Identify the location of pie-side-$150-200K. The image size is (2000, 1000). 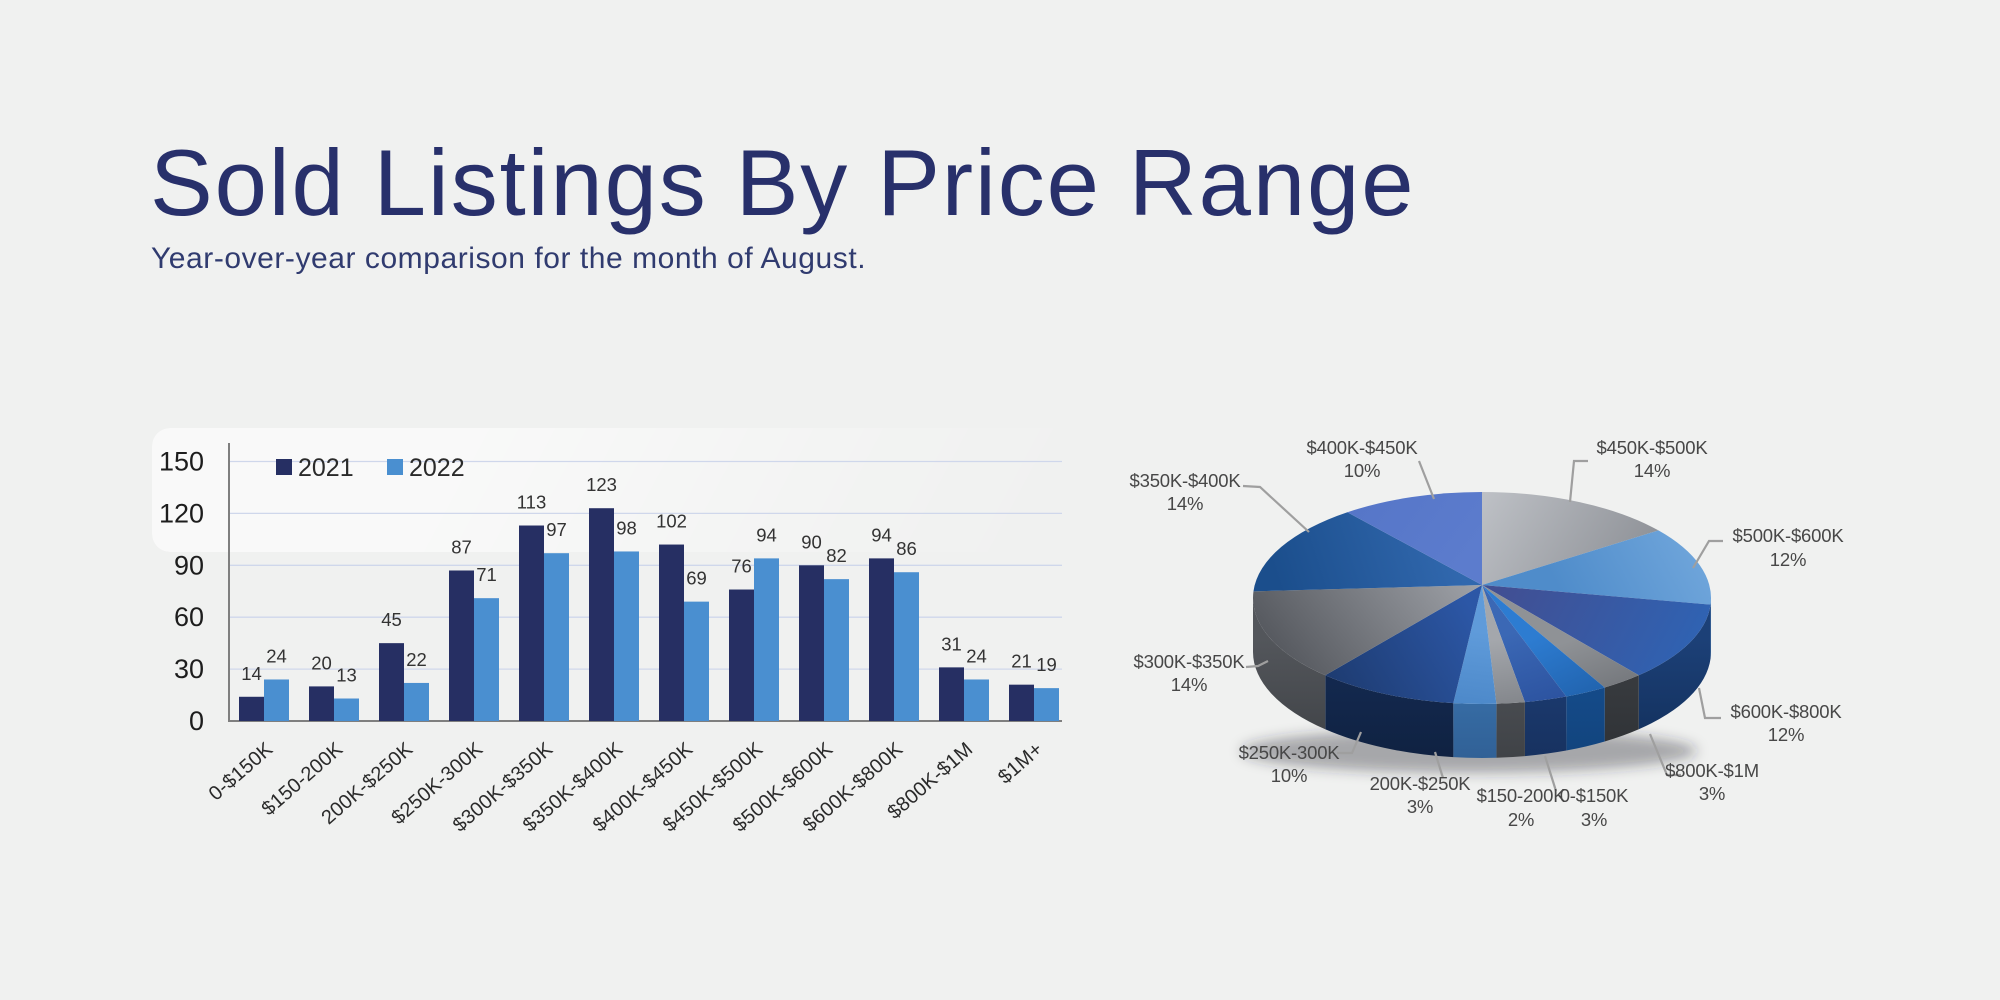
(1510, 730).